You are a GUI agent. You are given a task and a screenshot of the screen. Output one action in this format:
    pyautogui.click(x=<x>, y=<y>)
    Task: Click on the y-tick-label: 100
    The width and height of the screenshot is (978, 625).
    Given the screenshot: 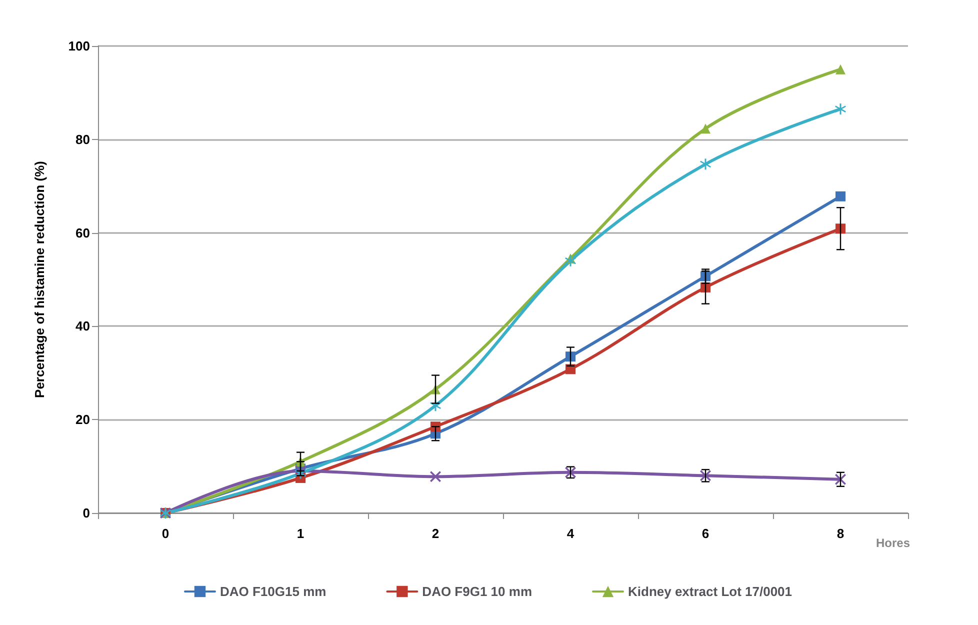 What is the action you would take?
    pyautogui.click(x=79, y=46)
    